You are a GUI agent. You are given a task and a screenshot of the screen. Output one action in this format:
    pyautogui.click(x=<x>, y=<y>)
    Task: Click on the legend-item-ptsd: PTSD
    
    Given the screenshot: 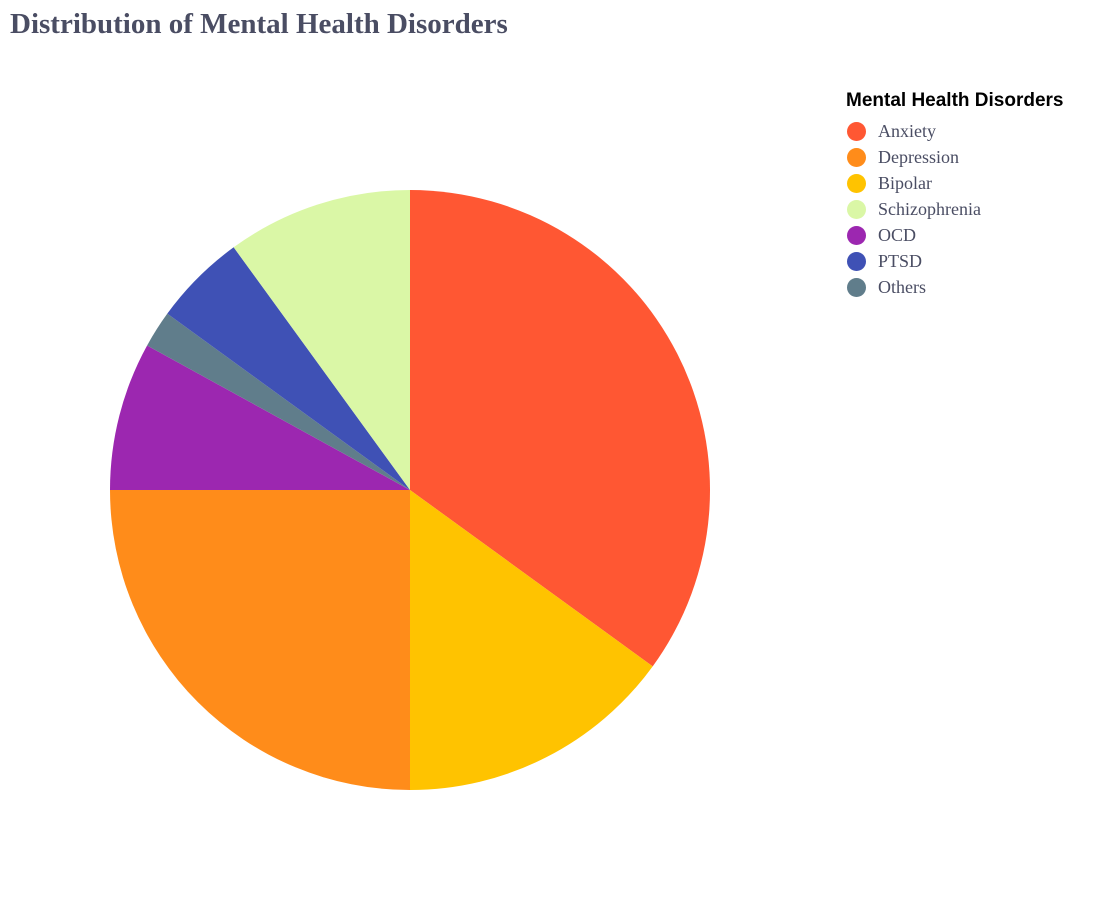 What is the action you would take?
    pyautogui.click(x=955, y=261)
    